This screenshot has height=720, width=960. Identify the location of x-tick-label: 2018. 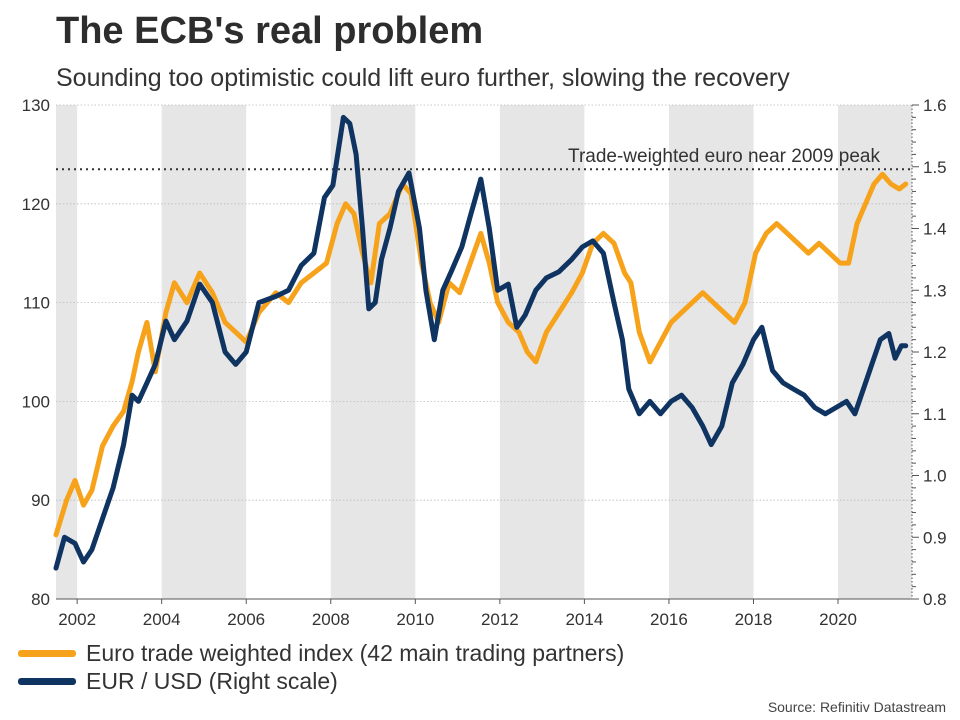
(754, 619).